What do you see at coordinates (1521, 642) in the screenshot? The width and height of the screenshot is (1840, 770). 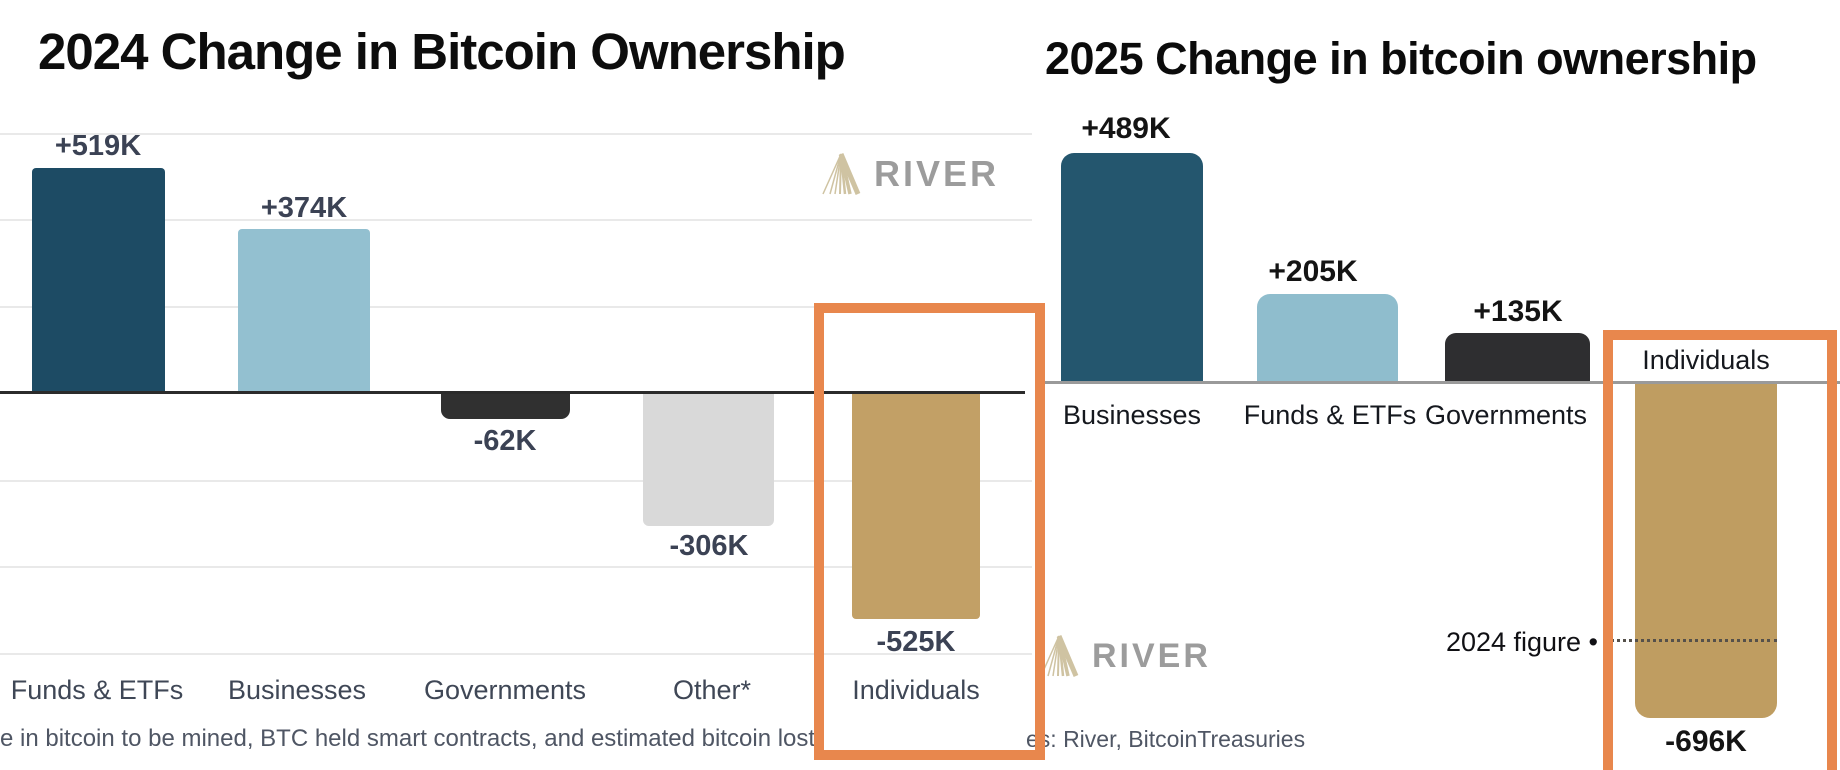 I see `right-annotation-2024-figure: 2024 figure •` at bounding box center [1521, 642].